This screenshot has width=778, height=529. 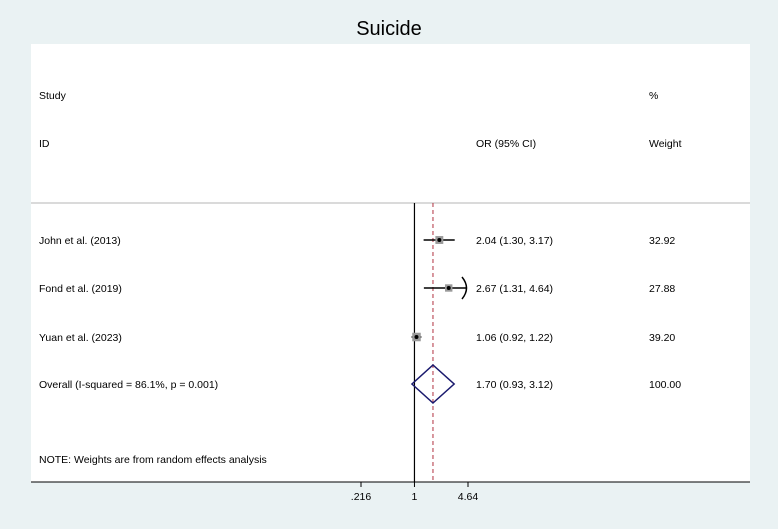 I want to click on ci-text-2: 1.06 (0.92, 1.22), so click(x=515, y=338).